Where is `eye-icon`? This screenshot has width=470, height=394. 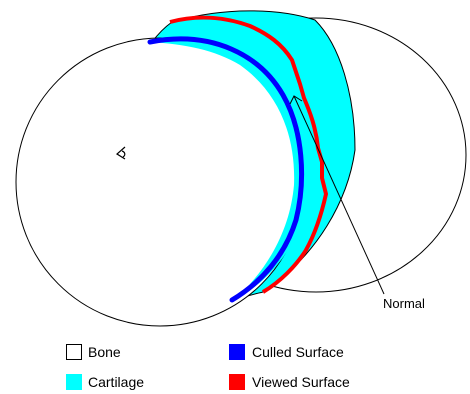
eye-icon is located at coordinates (120, 153).